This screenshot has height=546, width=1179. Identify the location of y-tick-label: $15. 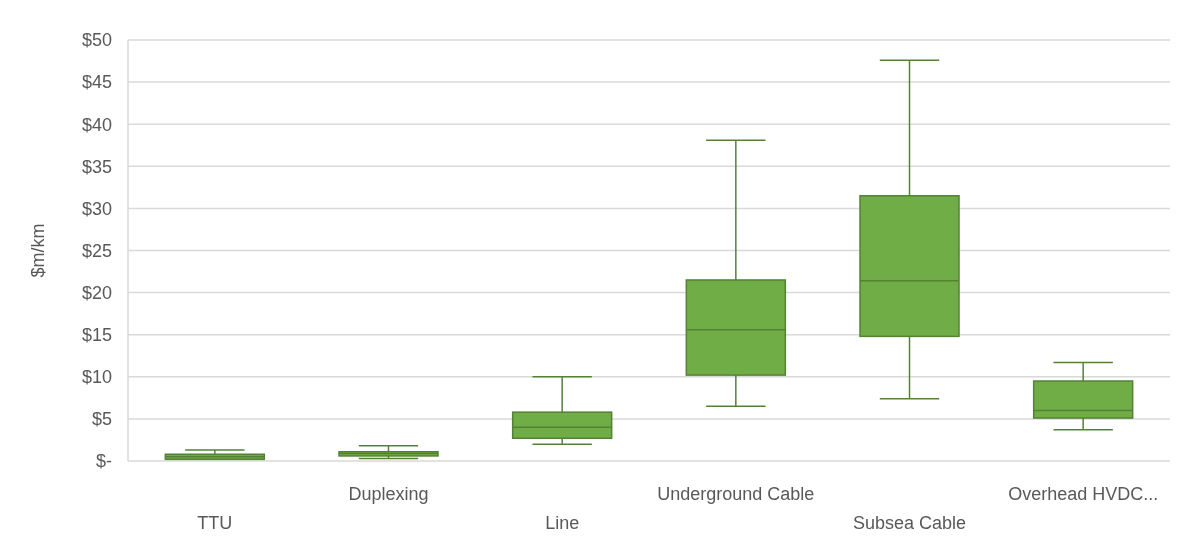
(96, 335).